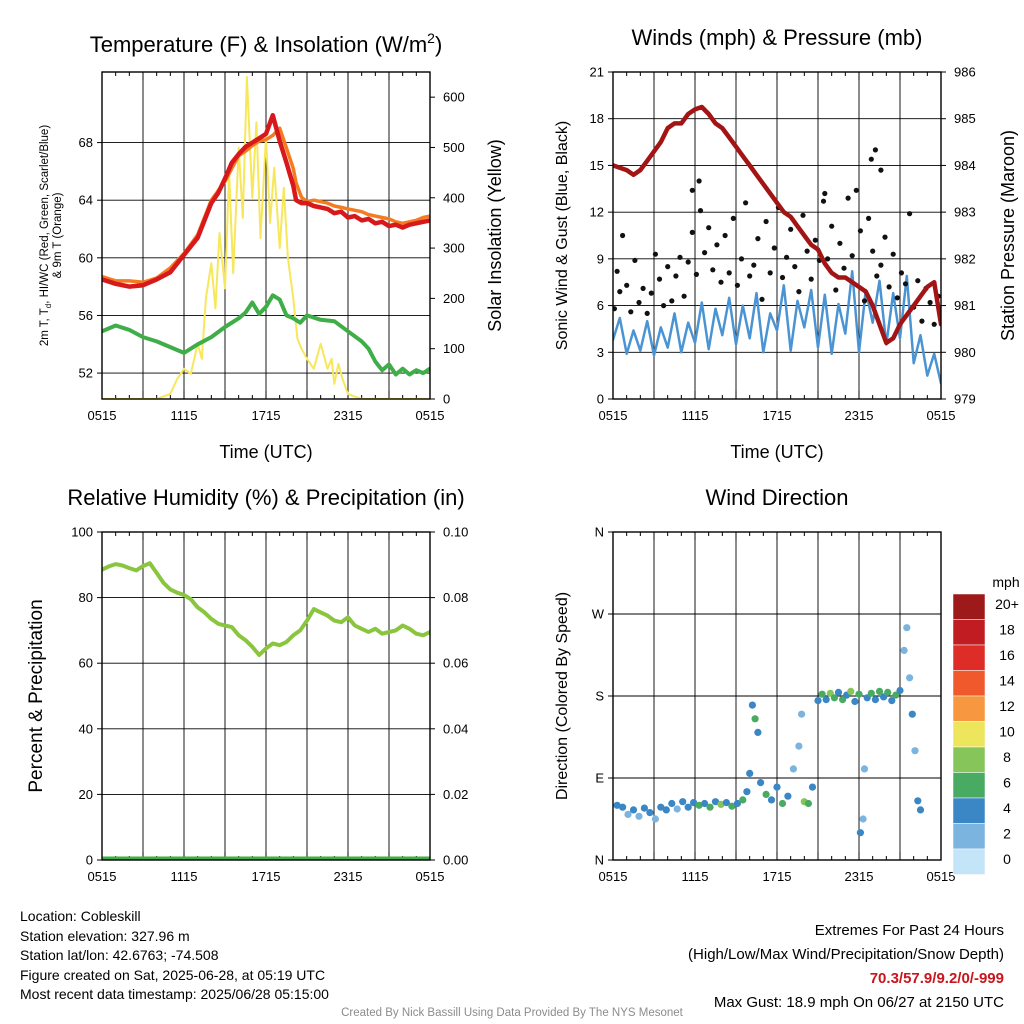 This screenshot has height=1024, width=1024. What do you see at coordinates (986, 724) in the screenshot?
I see `colorbar: mph 20+ 18 16 14 12 10 8 6 4 2 0` at bounding box center [986, 724].